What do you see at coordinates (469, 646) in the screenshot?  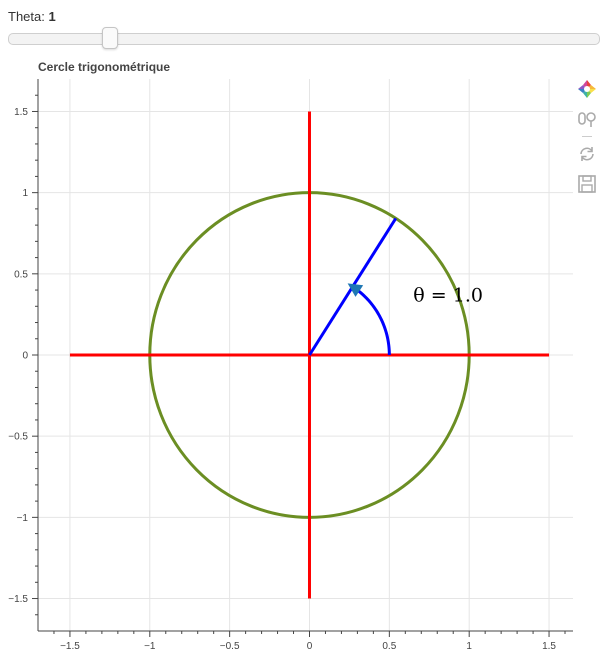 I see `x-tick-label: 1` at bounding box center [469, 646].